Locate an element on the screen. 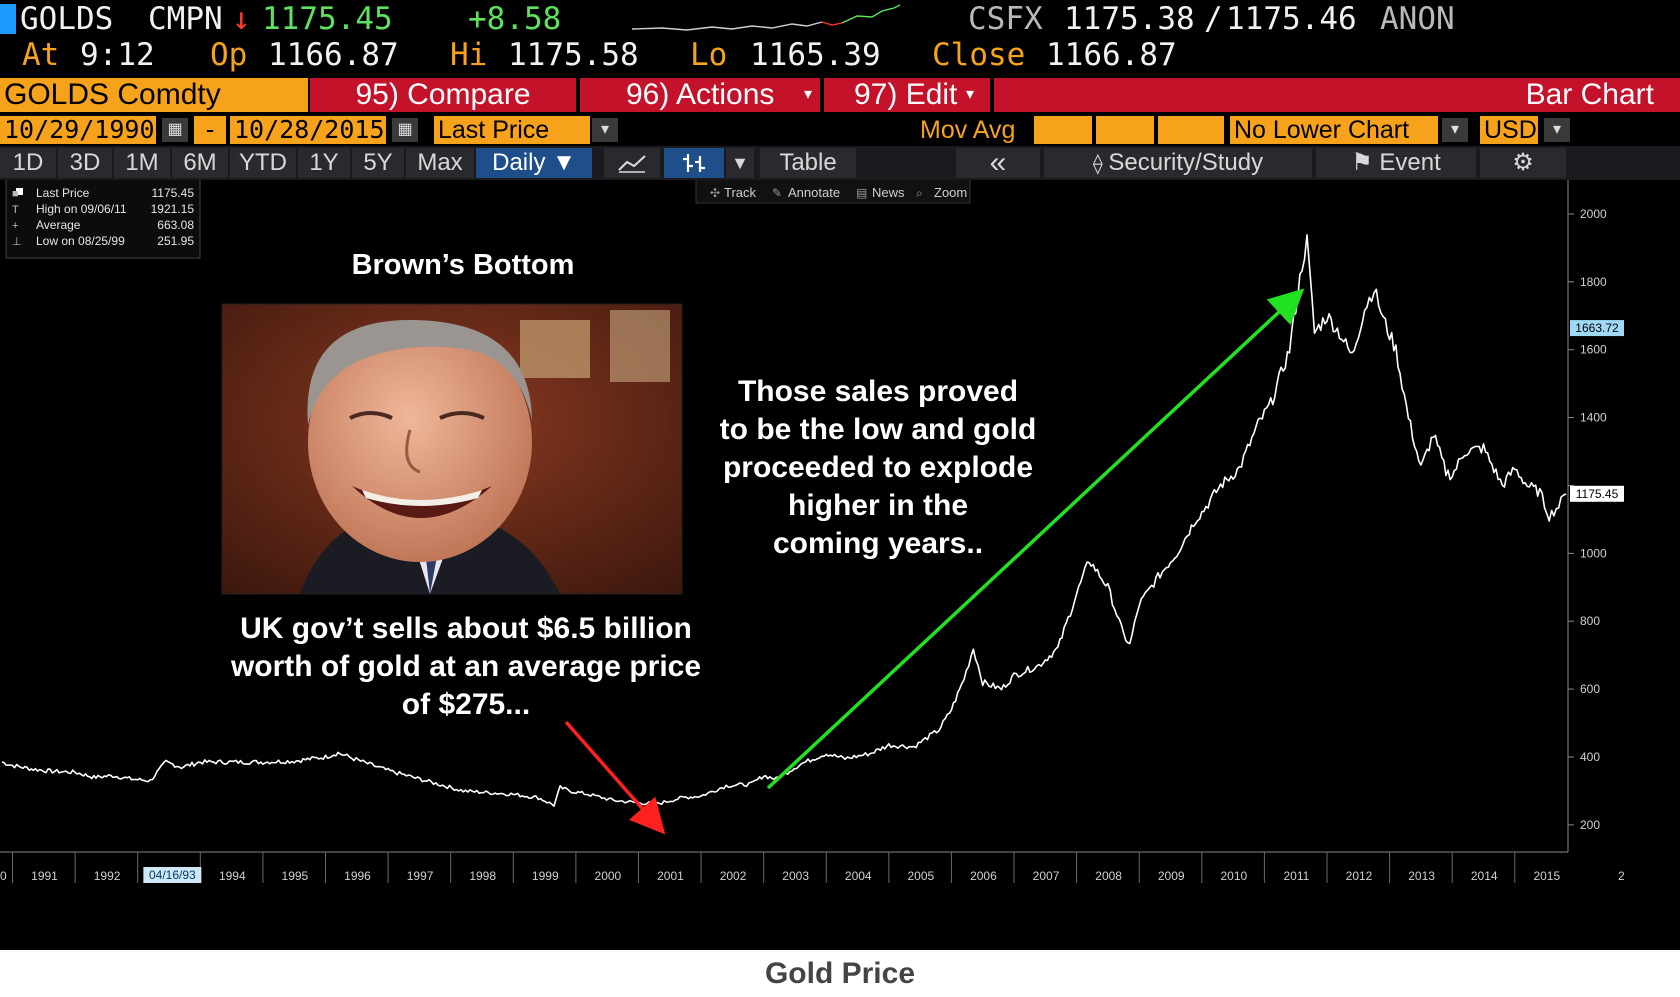  legend-glyph-icon: ■ is located at coordinates (15, 194).